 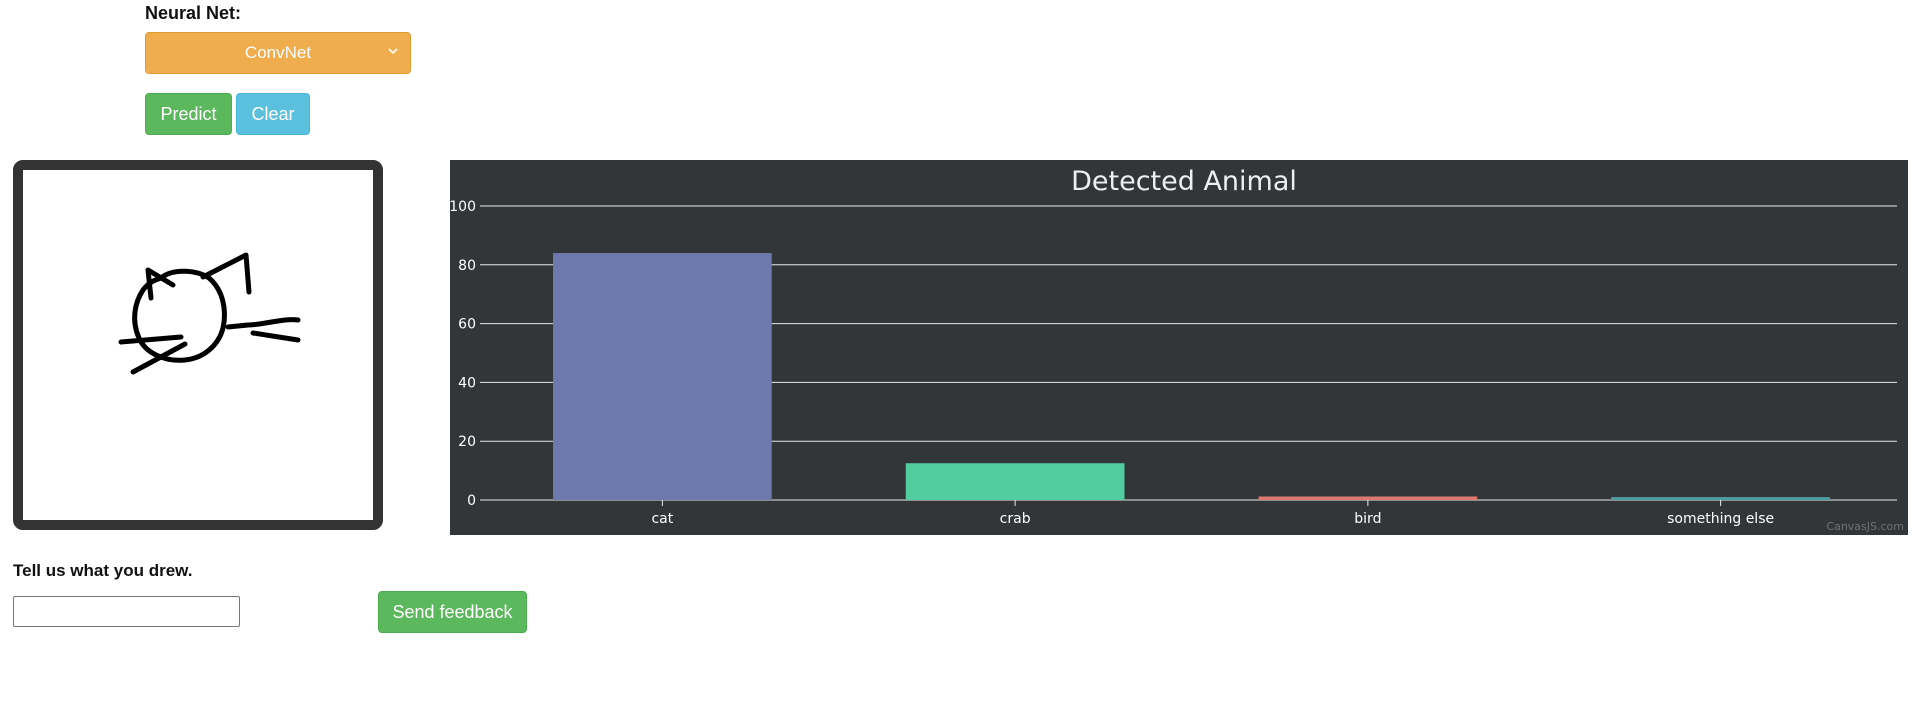 What do you see at coordinates (467, 383) in the screenshot?
I see `y-tick-label: 40` at bounding box center [467, 383].